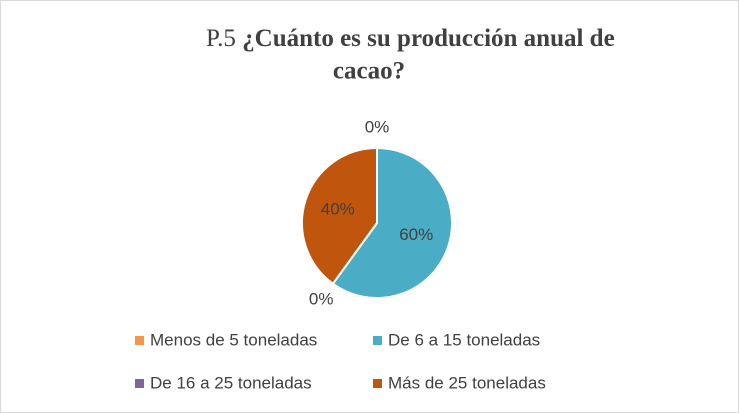  Describe the element at coordinates (231, 382) in the screenshot. I see `legend-label: De 16 a 25 toneladas` at that location.